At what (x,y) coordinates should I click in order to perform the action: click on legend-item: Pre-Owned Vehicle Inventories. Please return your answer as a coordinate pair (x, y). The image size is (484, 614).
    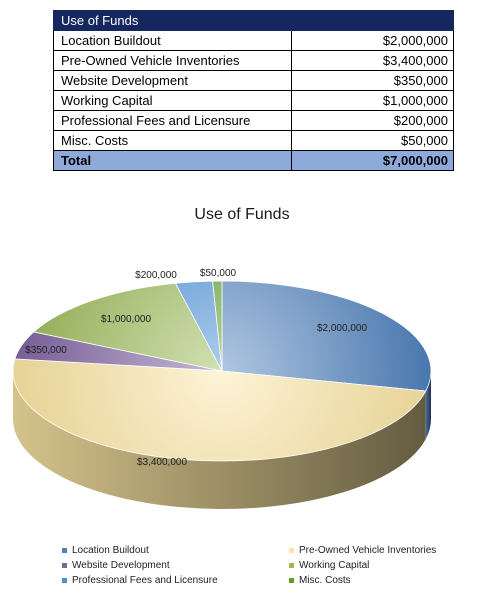
    Looking at the image, I should click on (362, 550).